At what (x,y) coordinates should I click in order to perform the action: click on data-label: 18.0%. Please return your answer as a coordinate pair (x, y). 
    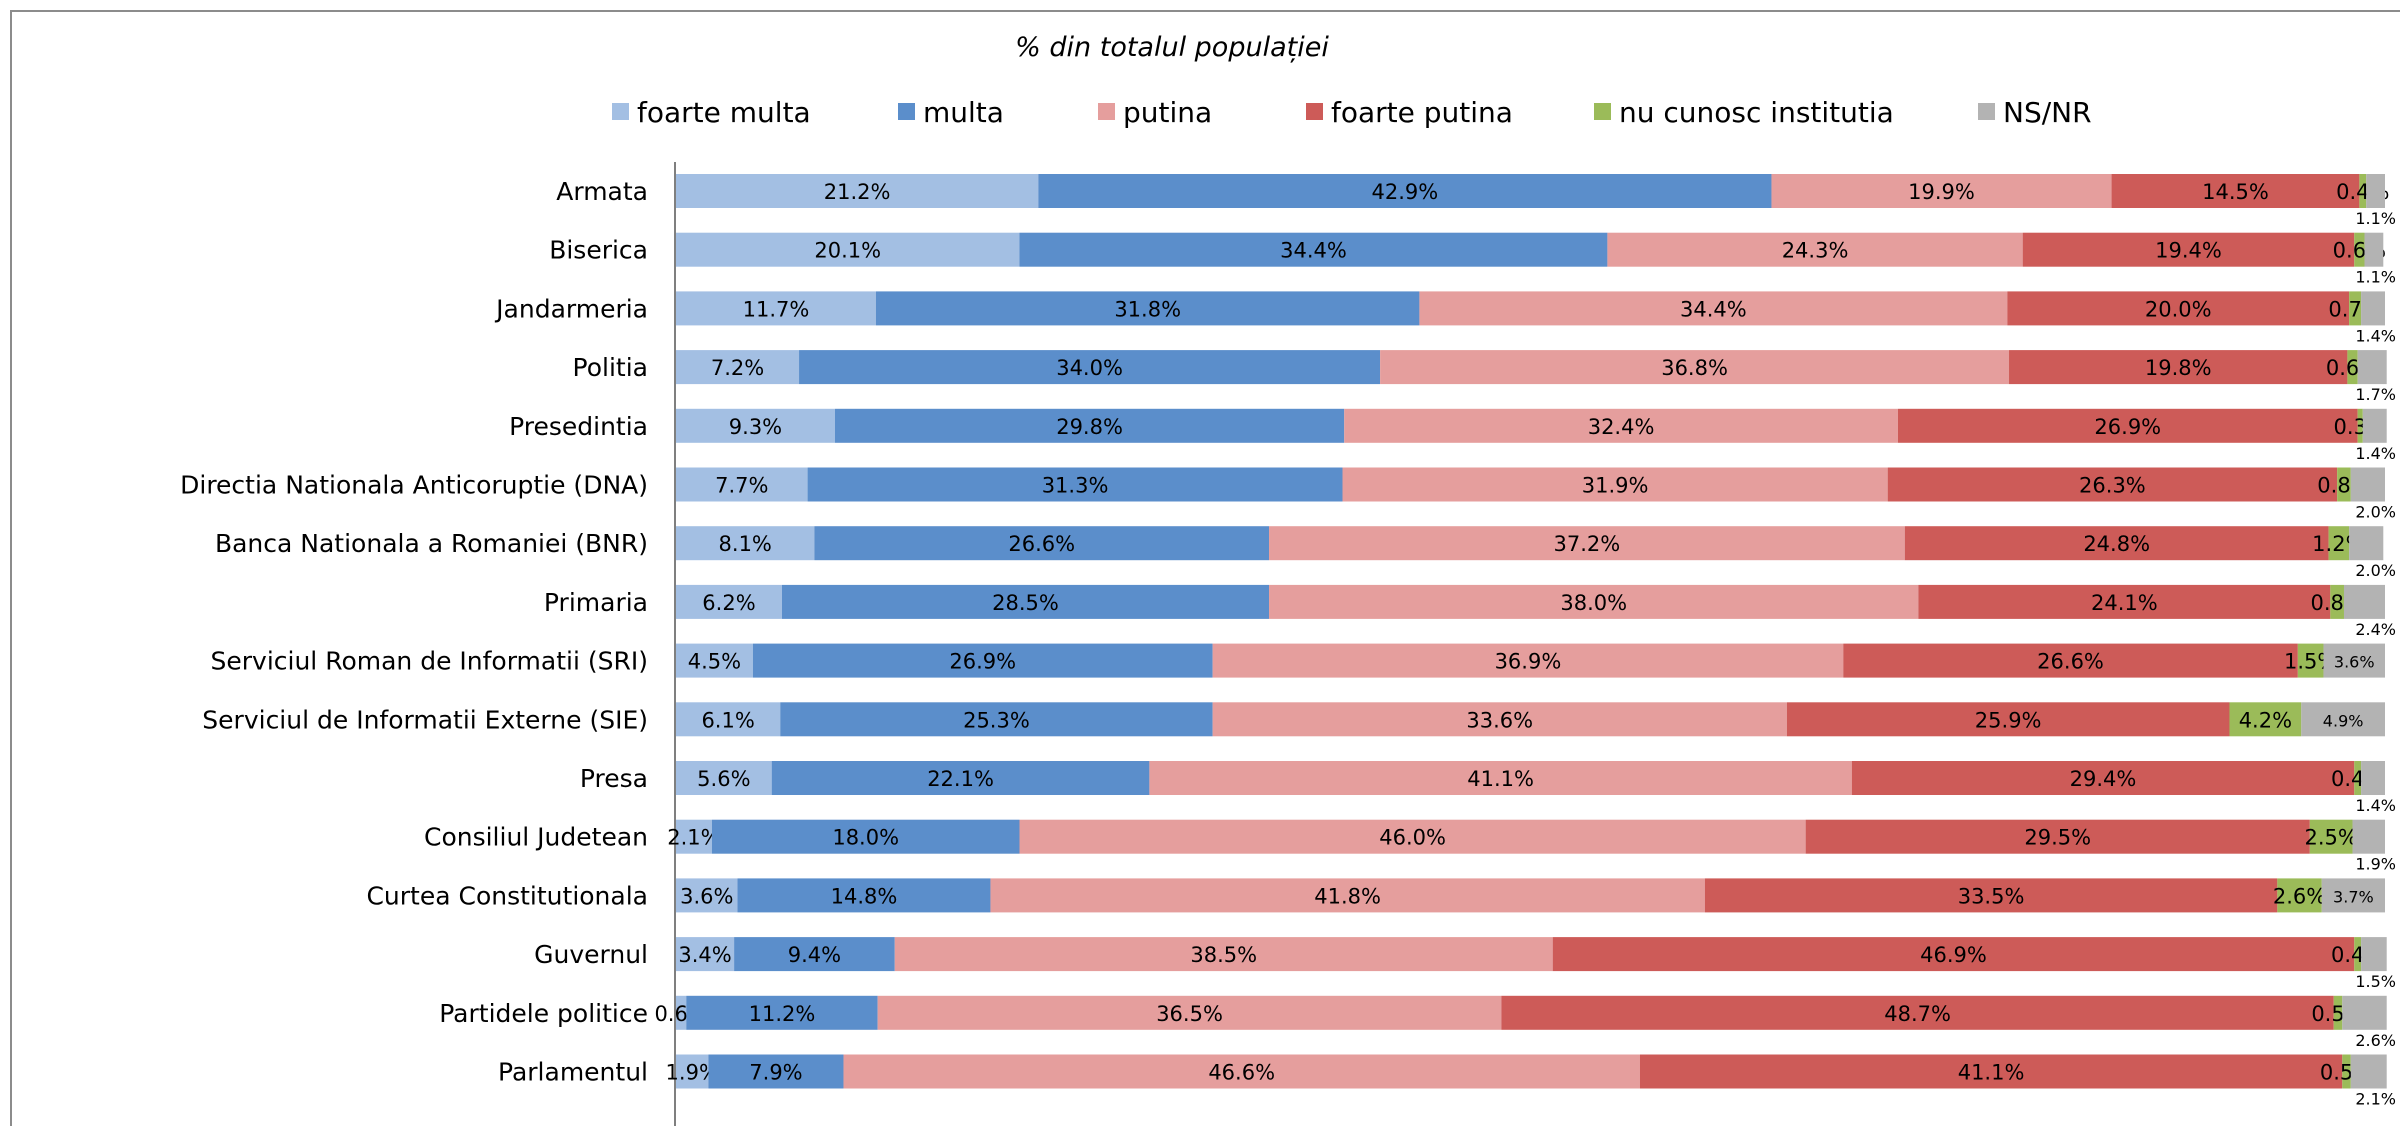
    Looking at the image, I should click on (865, 838).